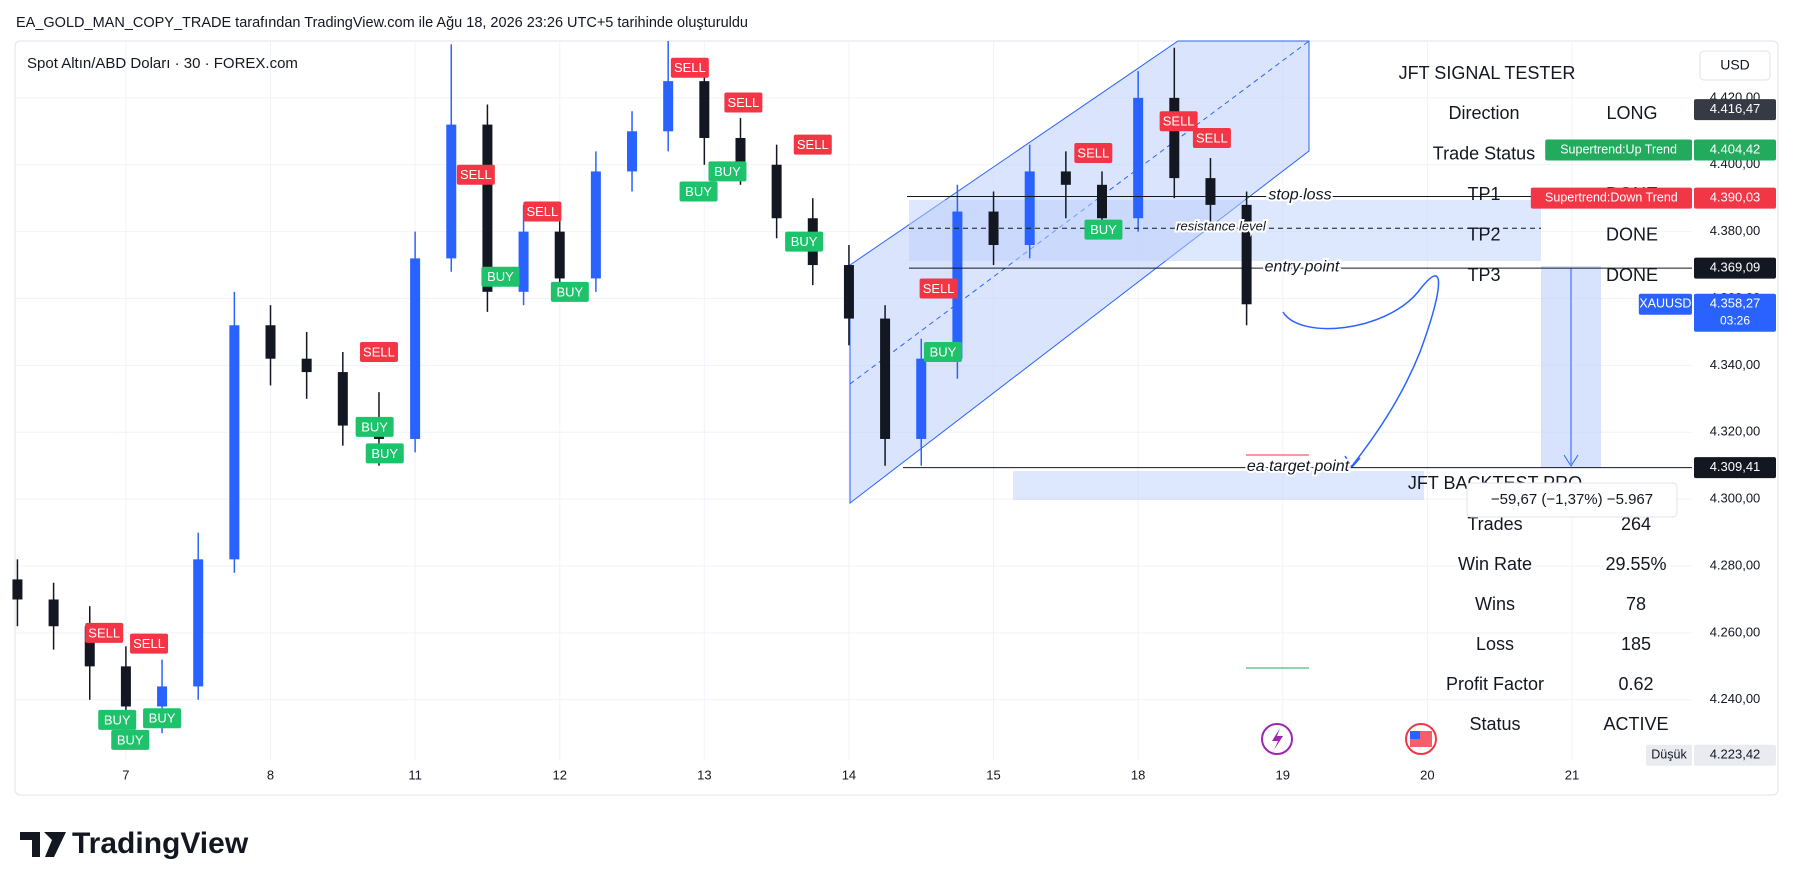 This screenshot has height=892, width=1793. What do you see at coordinates (1735, 148) in the screenshot?
I see `price-label: 4.404,42` at bounding box center [1735, 148].